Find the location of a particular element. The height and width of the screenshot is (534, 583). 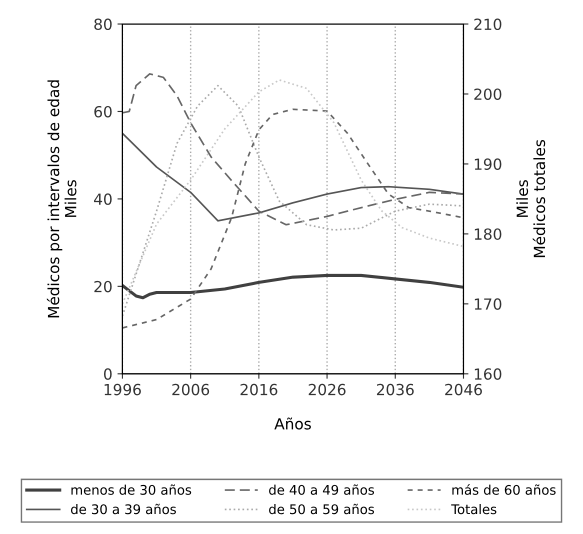

legend-label: más de 60 años is located at coordinates (504, 489).